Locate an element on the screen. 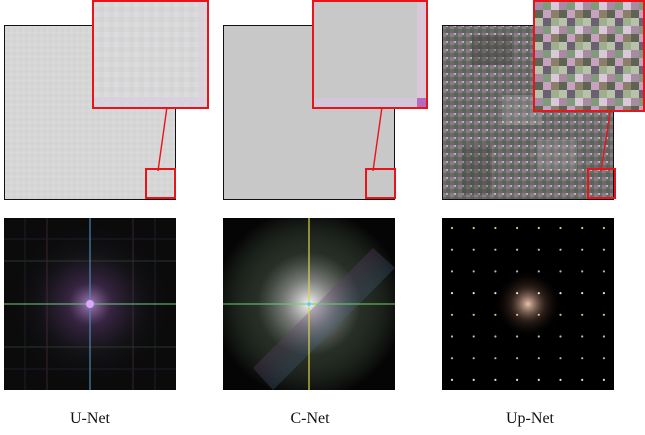 This screenshot has height=435, width=645. upnet-spectrum is located at coordinates (528, 304).